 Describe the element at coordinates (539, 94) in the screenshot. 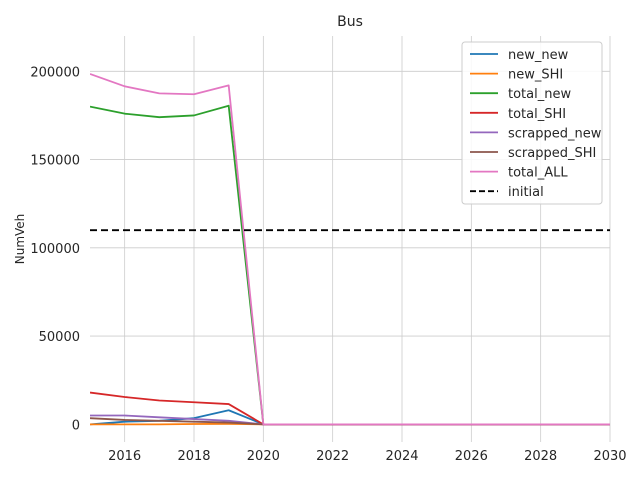

I see `legend-label: total_new` at that location.